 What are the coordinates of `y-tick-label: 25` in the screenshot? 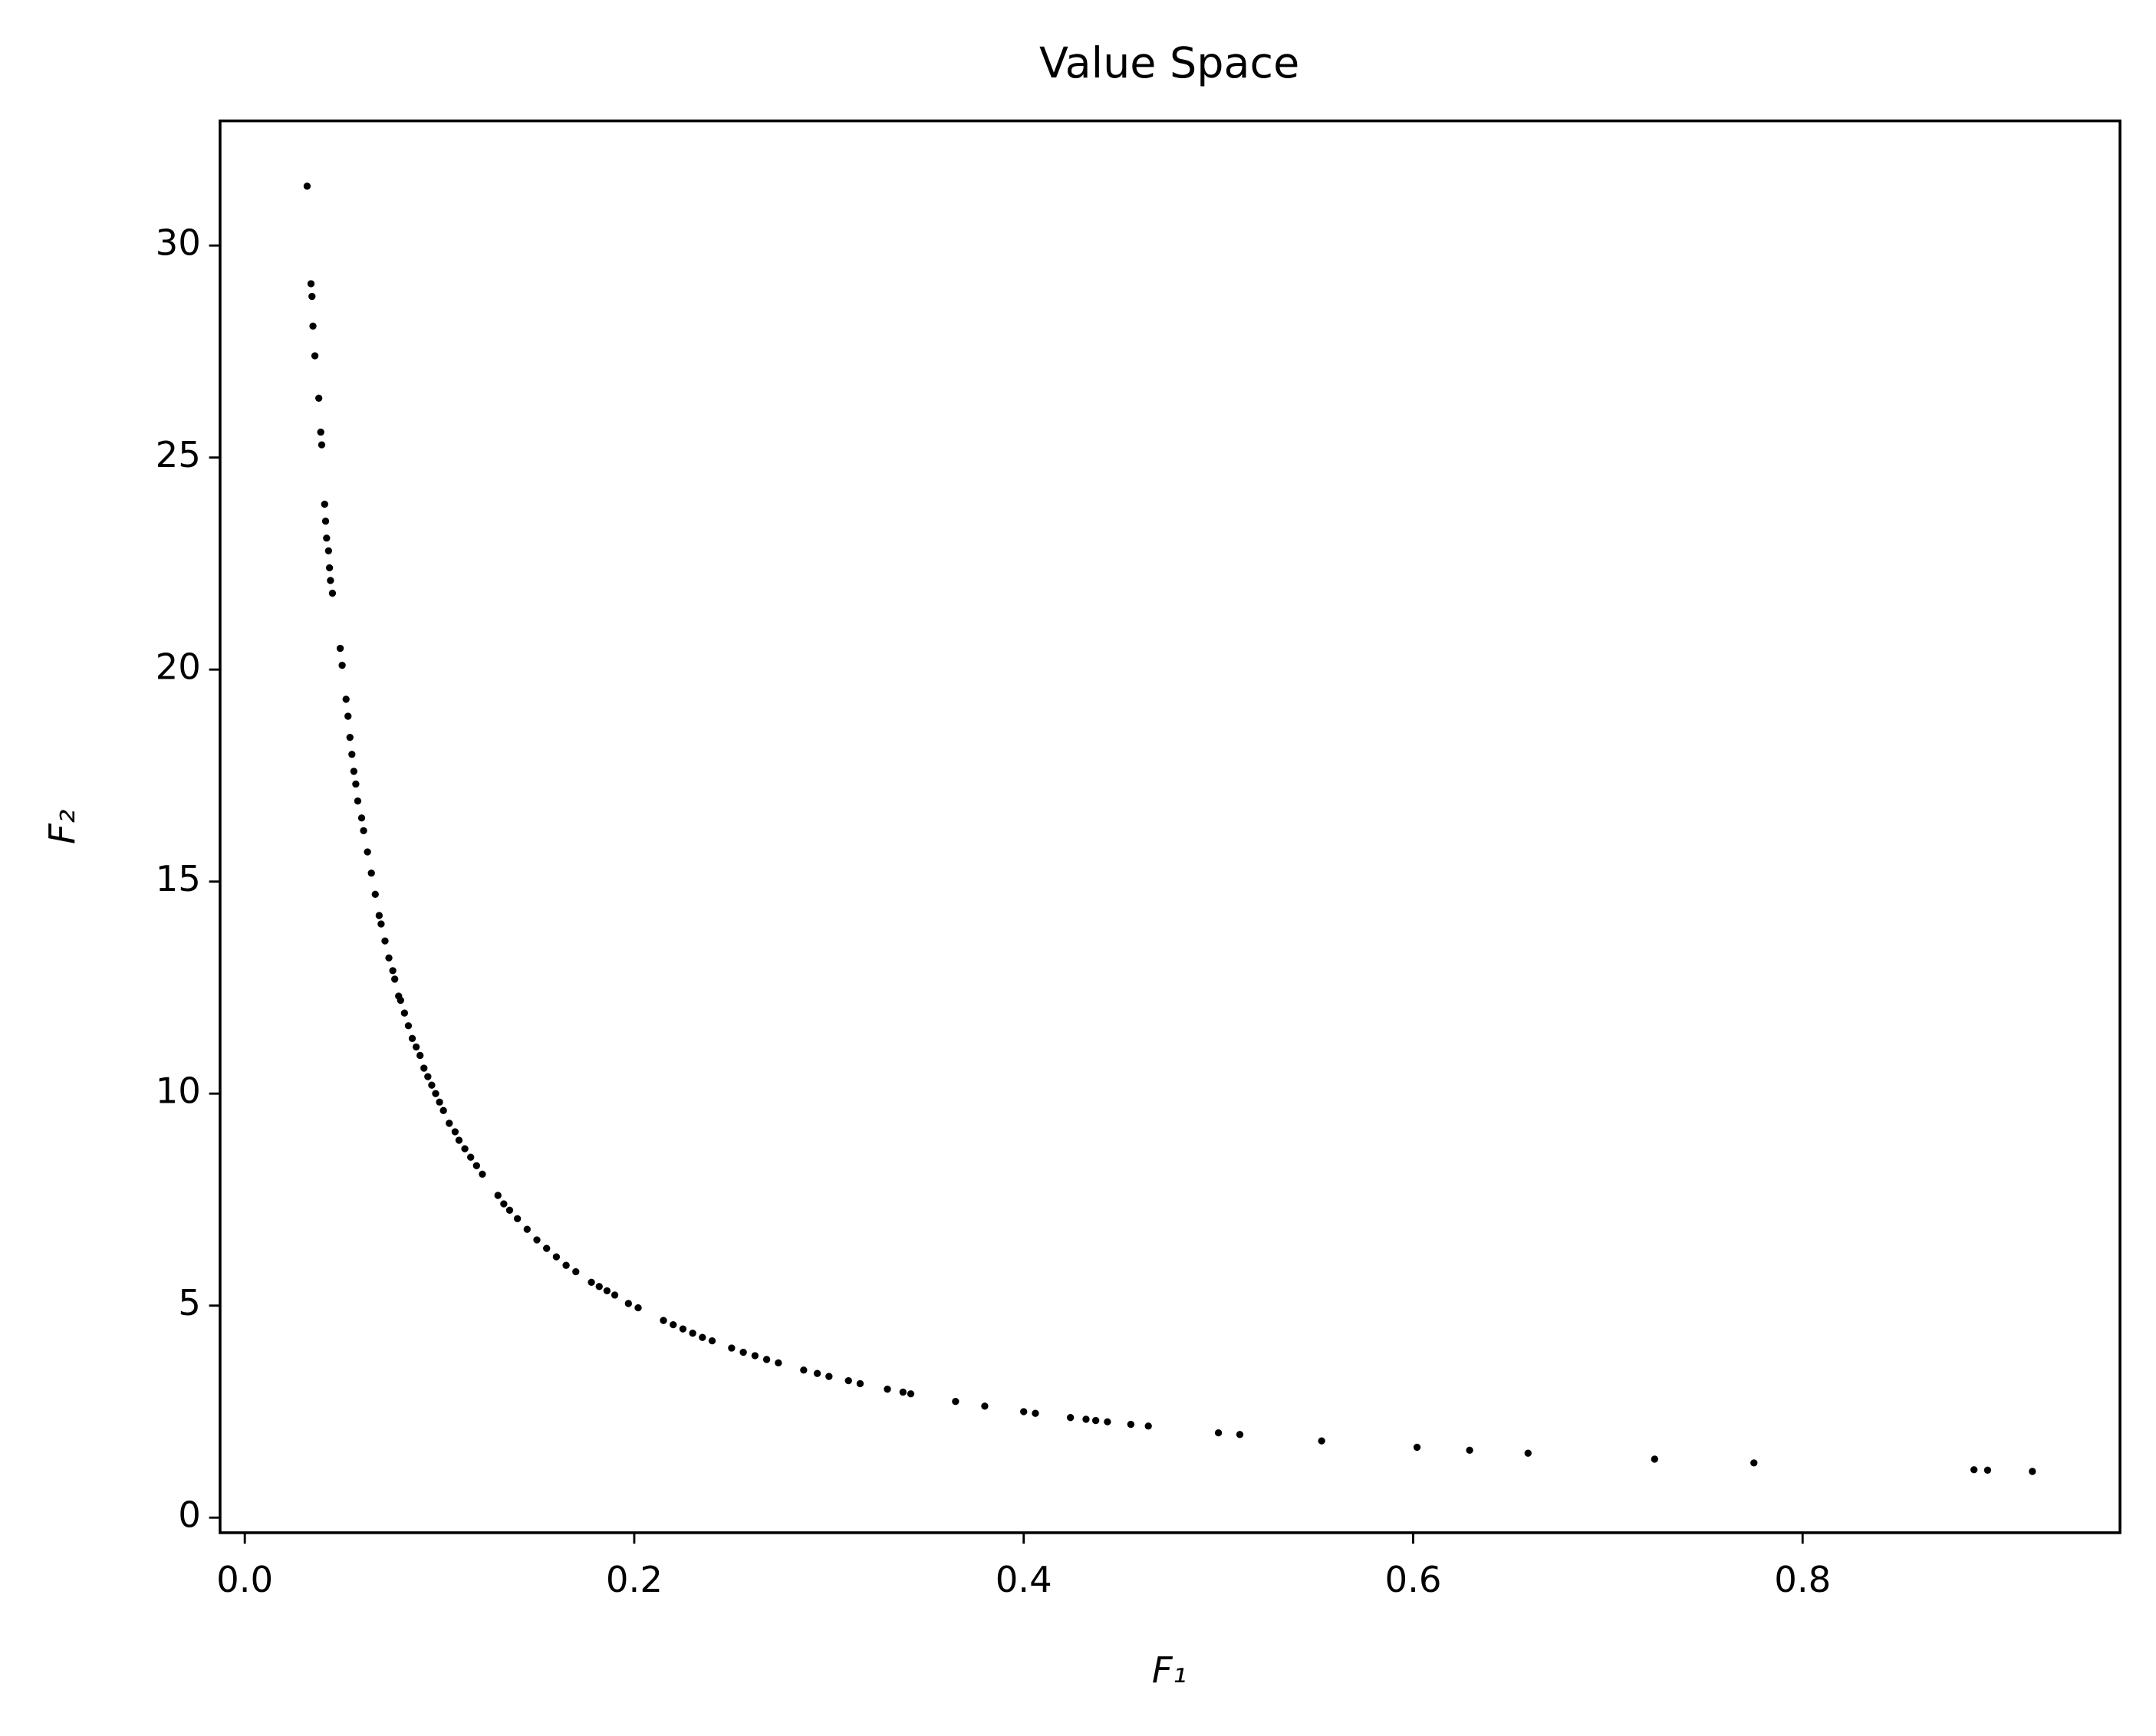 It's located at (178, 454).